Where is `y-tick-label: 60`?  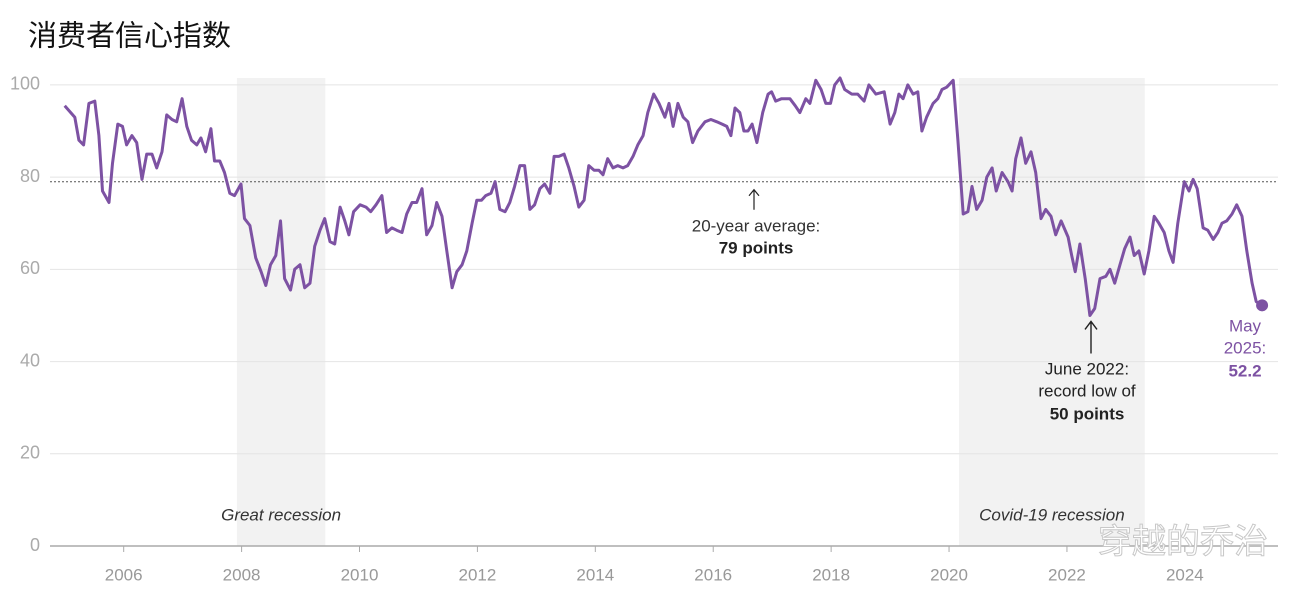 y-tick-label: 60 is located at coordinates (30, 268).